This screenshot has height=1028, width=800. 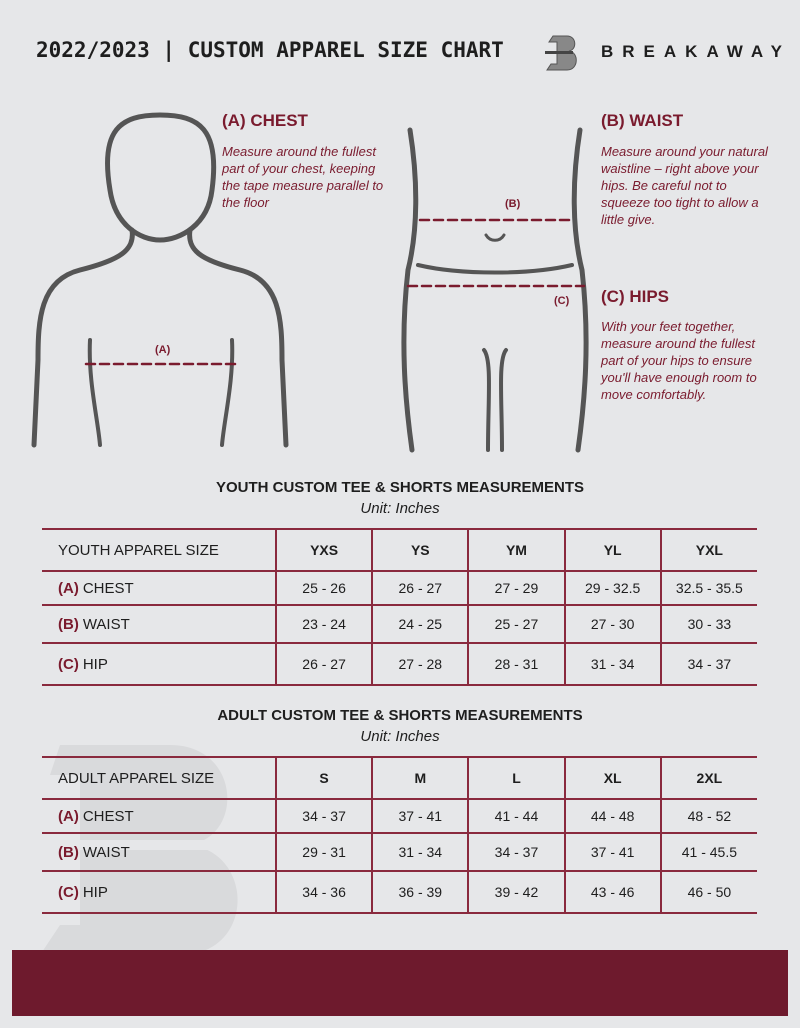 I want to click on measurement-value: 43 - 46, so click(x=612, y=892).